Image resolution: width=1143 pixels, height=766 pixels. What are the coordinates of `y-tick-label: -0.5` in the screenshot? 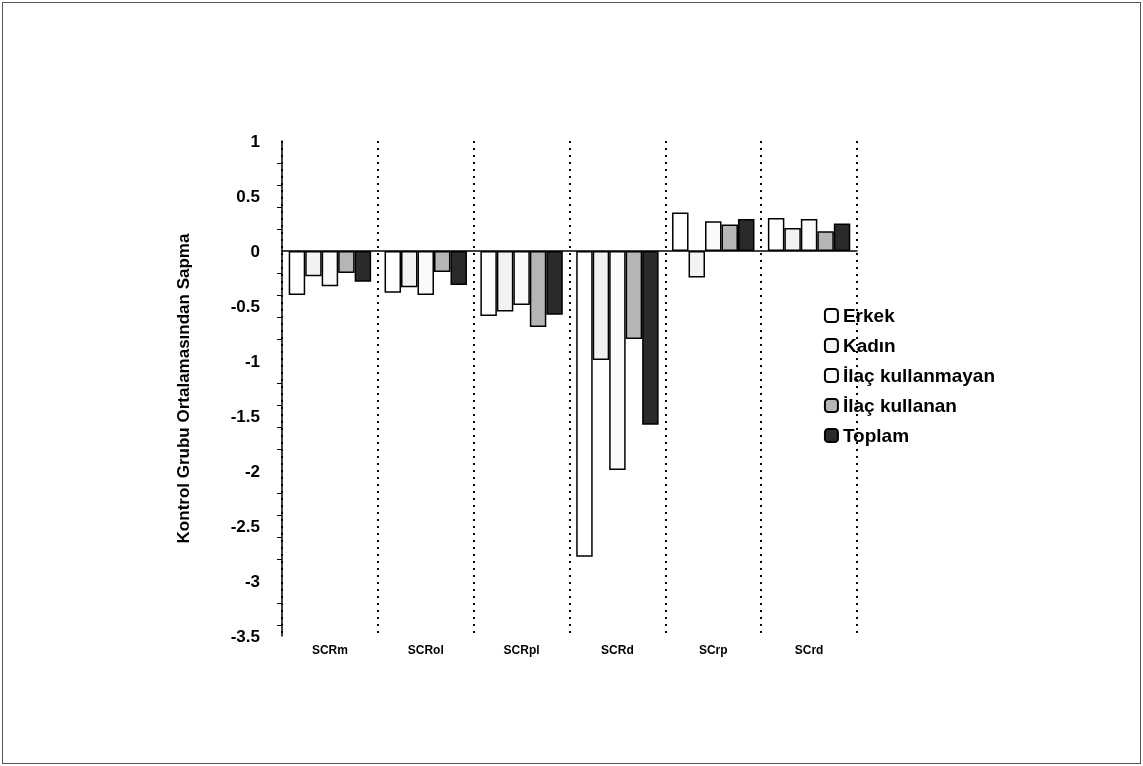 It's located at (245, 306).